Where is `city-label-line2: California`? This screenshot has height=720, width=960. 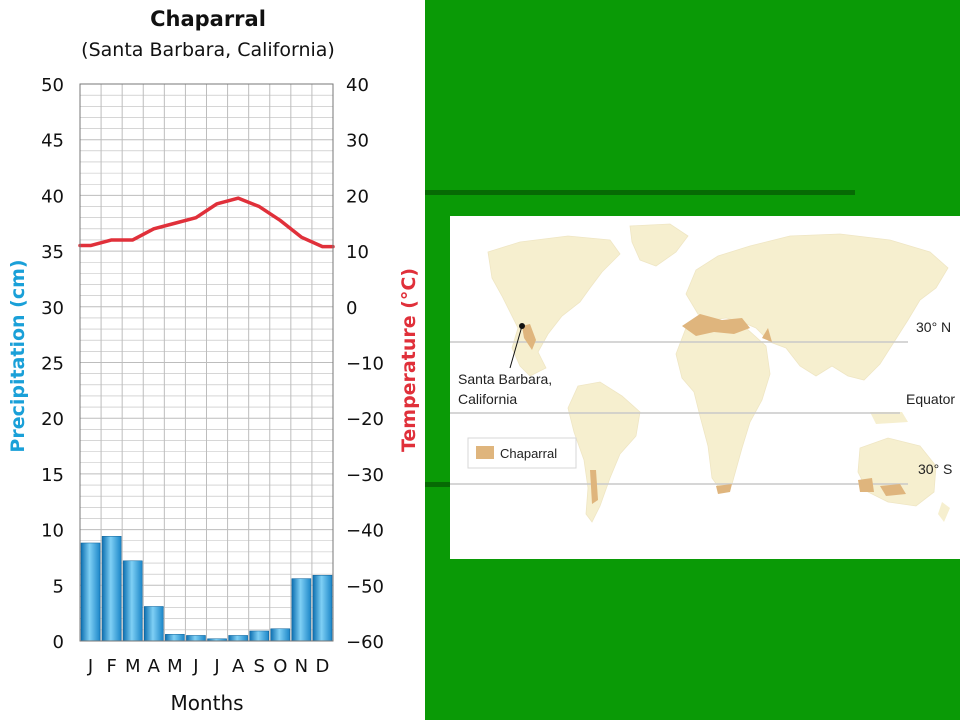 city-label-line2: California is located at coordinates (487, 399).